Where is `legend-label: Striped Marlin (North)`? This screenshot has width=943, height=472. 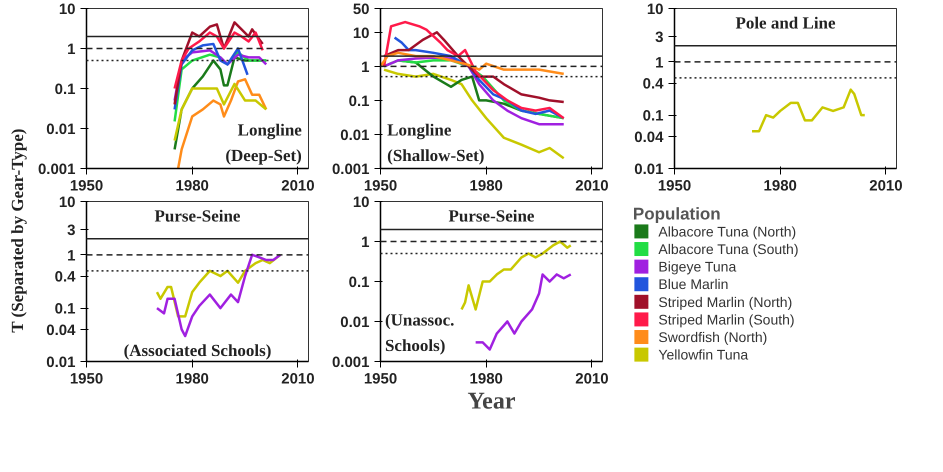
legend-label: Striped Marlin (North) is located at coordinates (725, 302).